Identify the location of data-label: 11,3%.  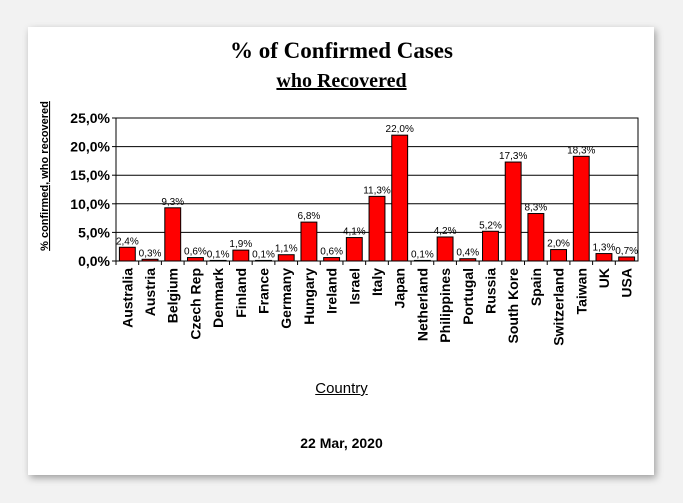
(377, 190).